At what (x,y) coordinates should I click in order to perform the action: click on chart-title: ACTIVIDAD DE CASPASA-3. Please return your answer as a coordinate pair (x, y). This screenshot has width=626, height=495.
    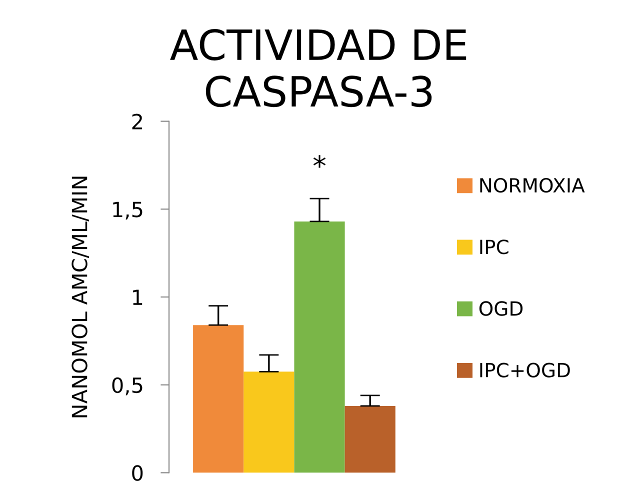
    Looking at the image, I should click on (318, 68).